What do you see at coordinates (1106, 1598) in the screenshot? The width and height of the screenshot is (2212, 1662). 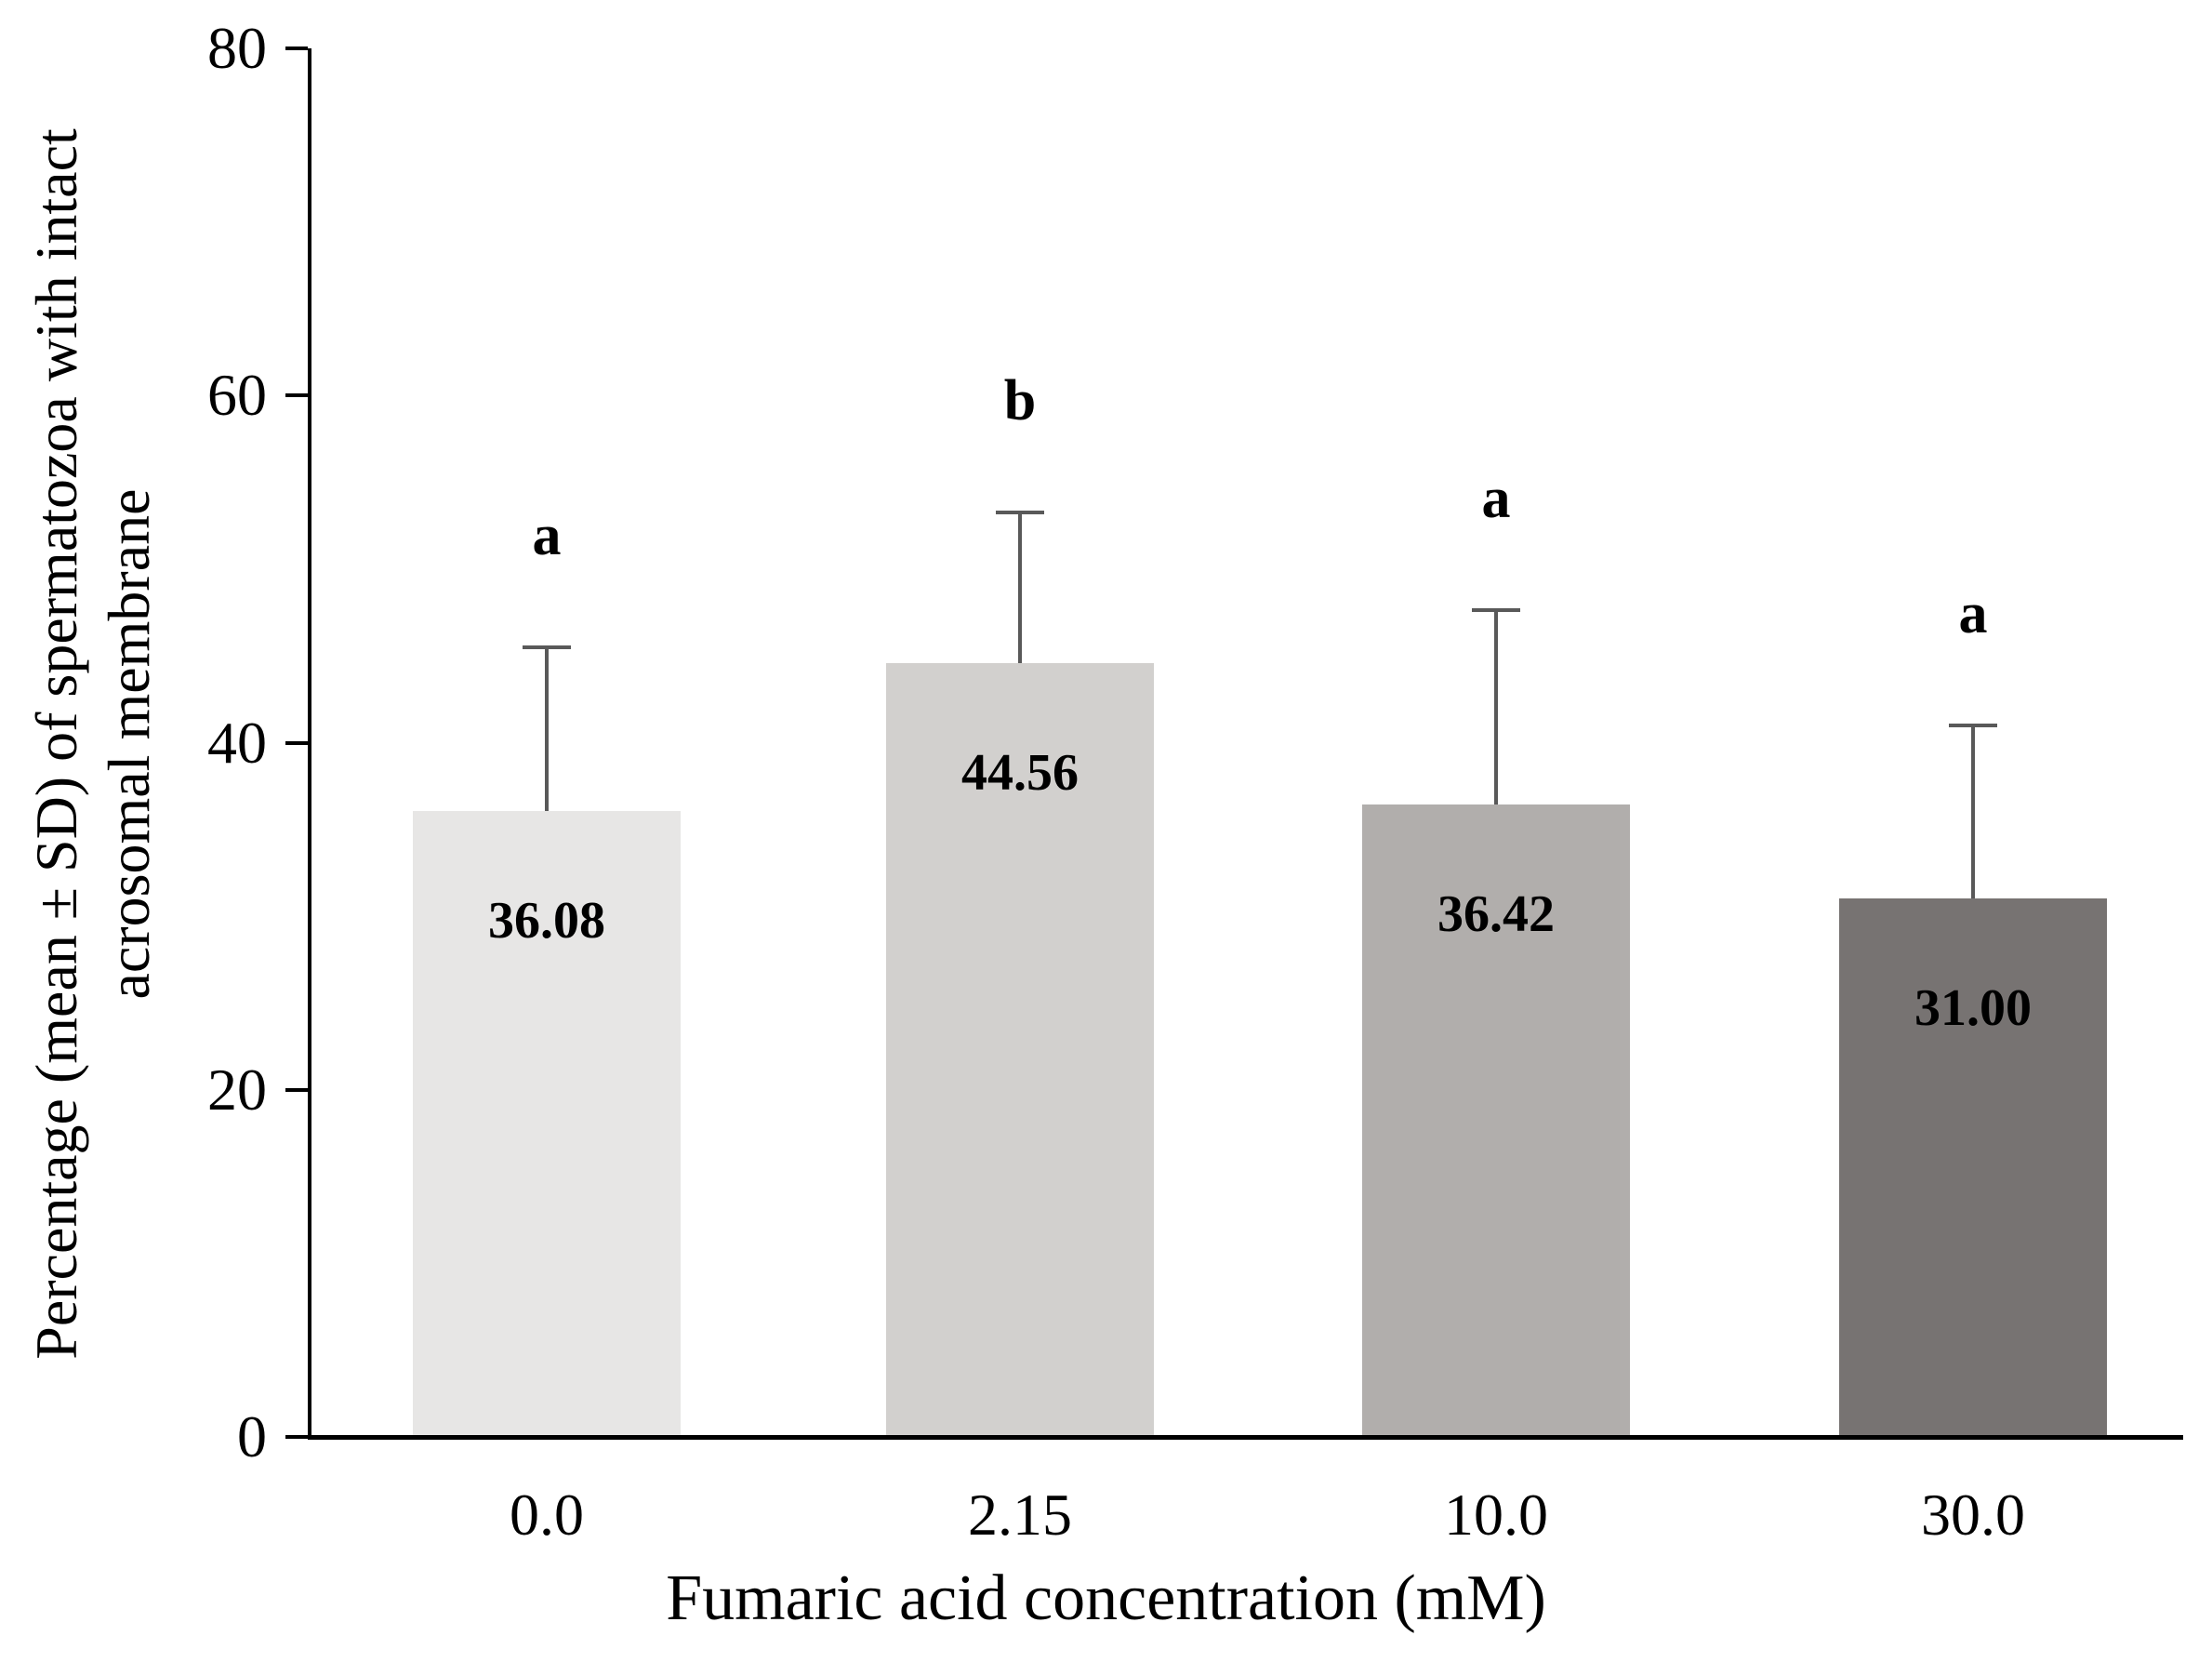 I see `x-axis-title: Fumaric acid concentration (mM)` at bounding box center [1106, 1598].